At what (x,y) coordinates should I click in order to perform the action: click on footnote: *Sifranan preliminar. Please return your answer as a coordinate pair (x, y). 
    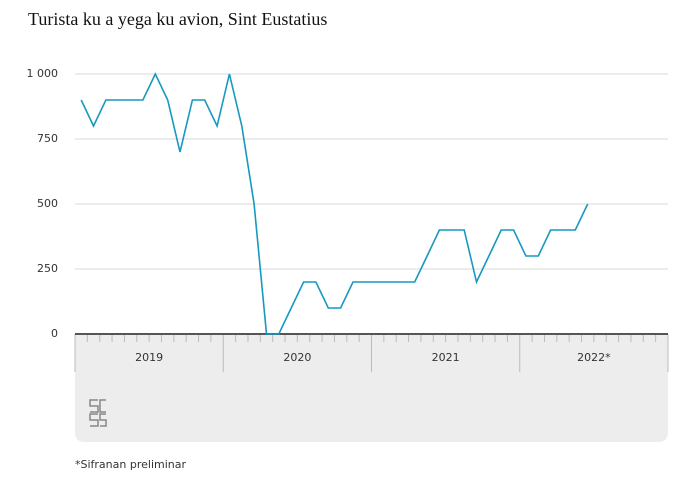
    Looking at the image, I should click on (130, 464).